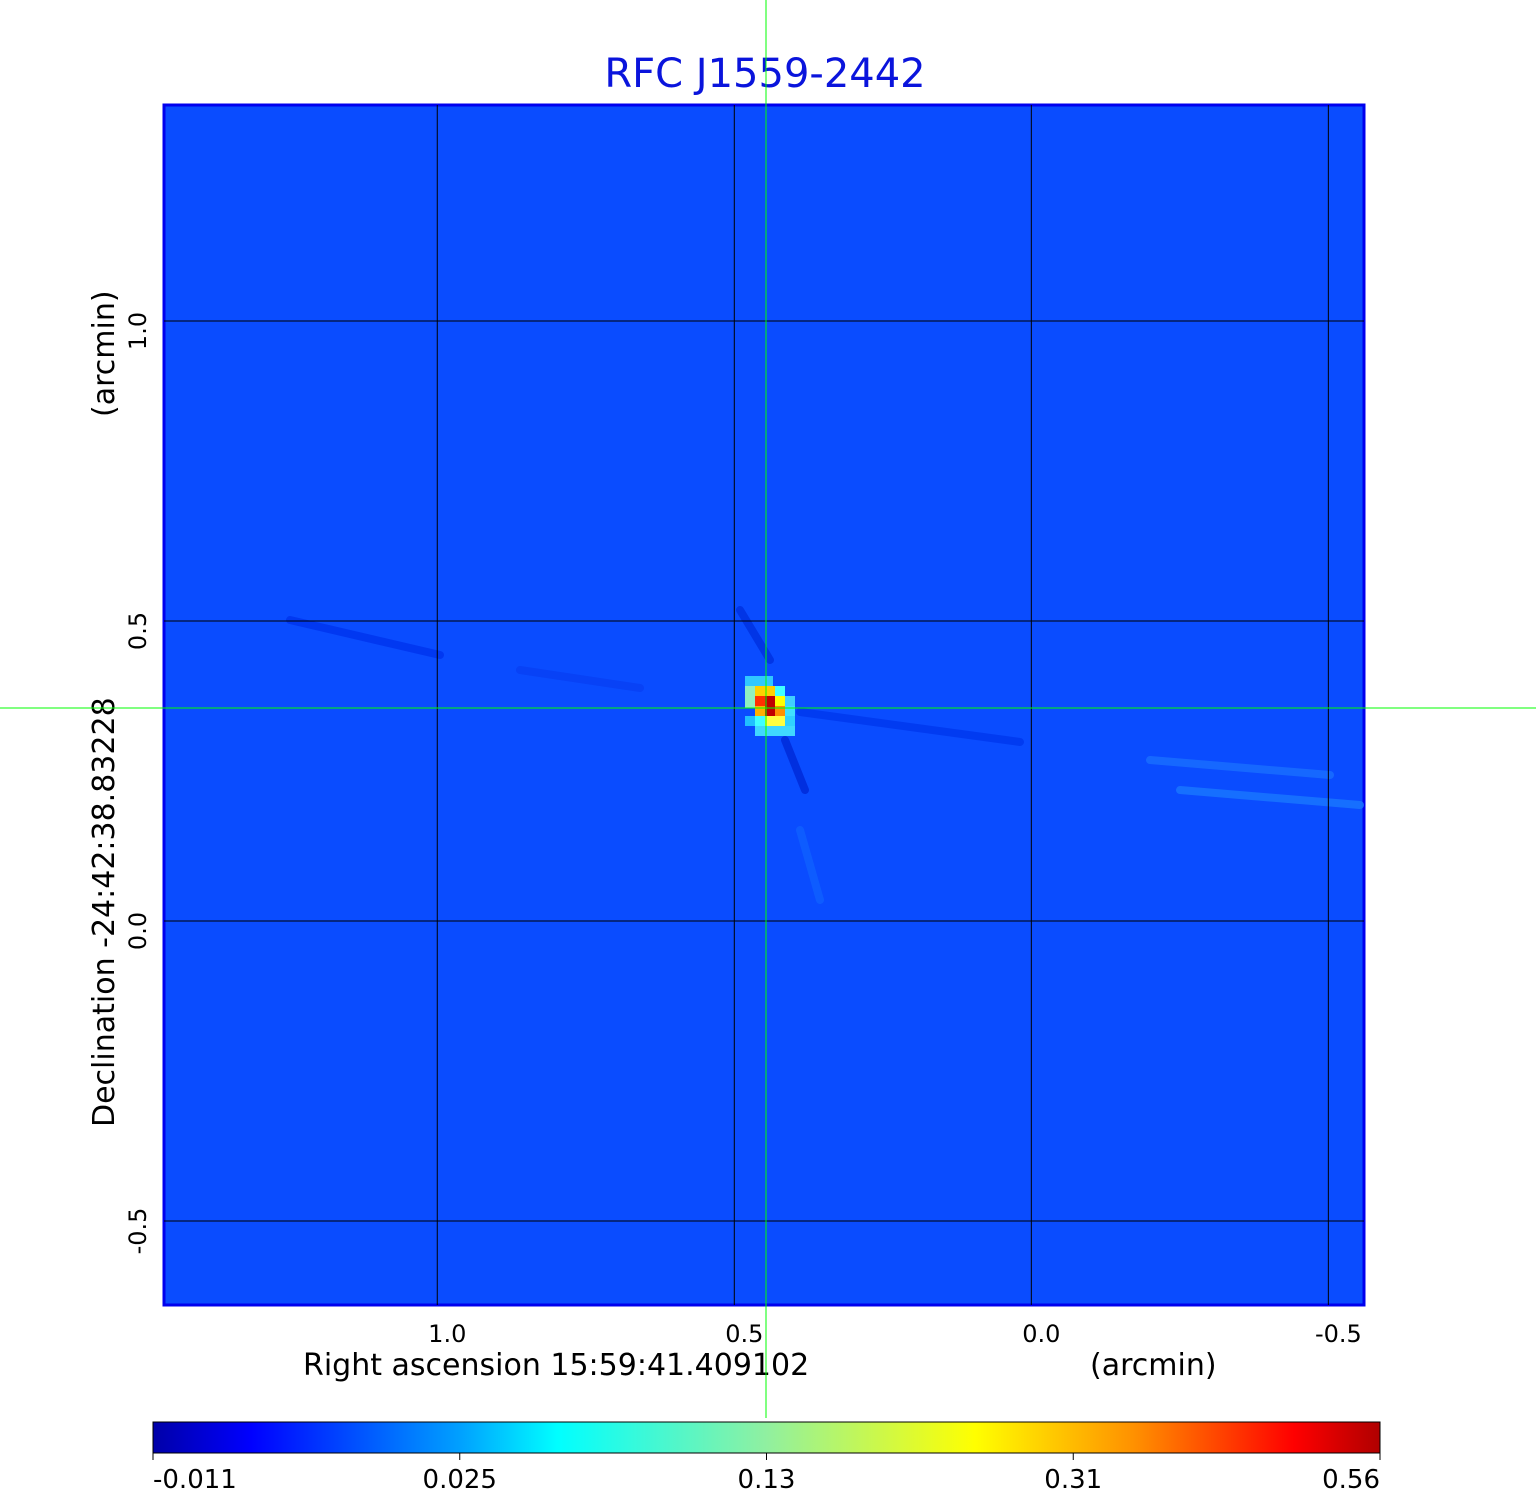  What do you see at coordinates (138, 1231) in the screenshot?
I see `y-tick-label: -0.5` at bounding box center [138, 1231].